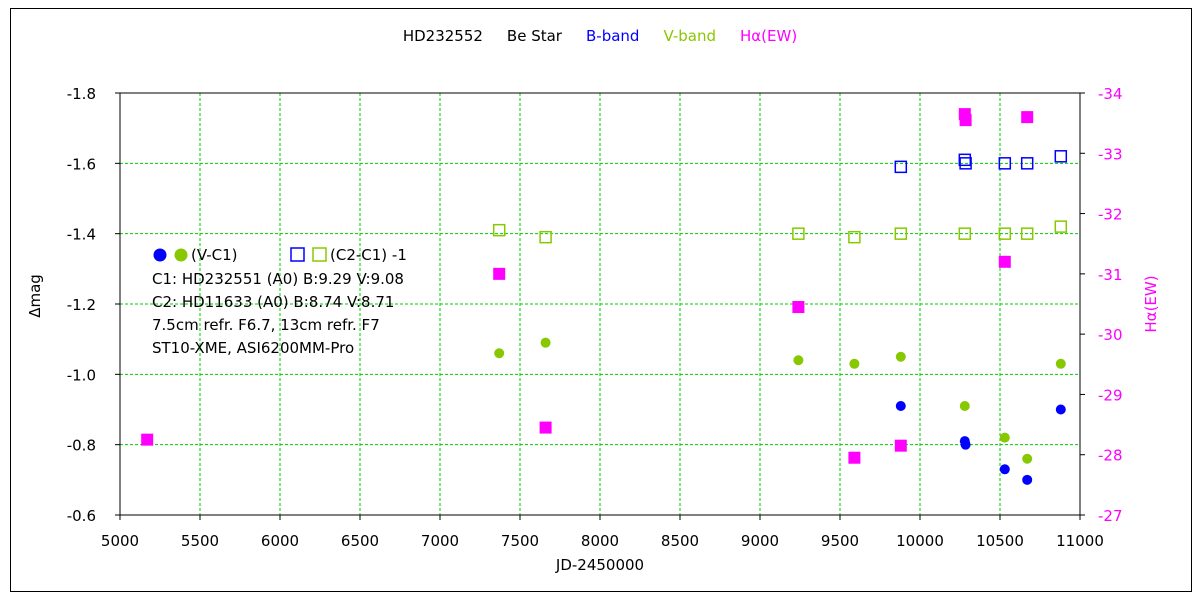 The height and width of the screenshot is (600, 1200). I want to click on x-tick-label: 8000, so click(600, 541).